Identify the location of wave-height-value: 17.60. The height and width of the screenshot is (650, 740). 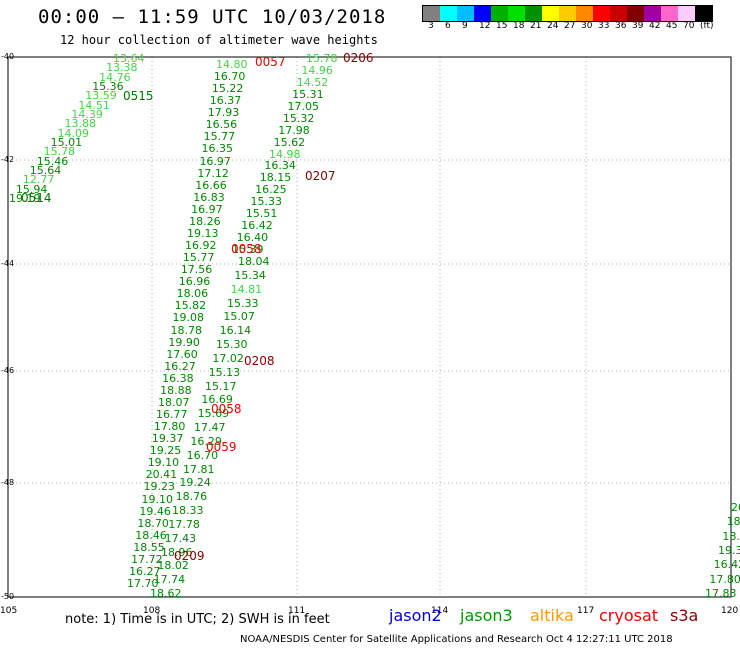
(182, 354).